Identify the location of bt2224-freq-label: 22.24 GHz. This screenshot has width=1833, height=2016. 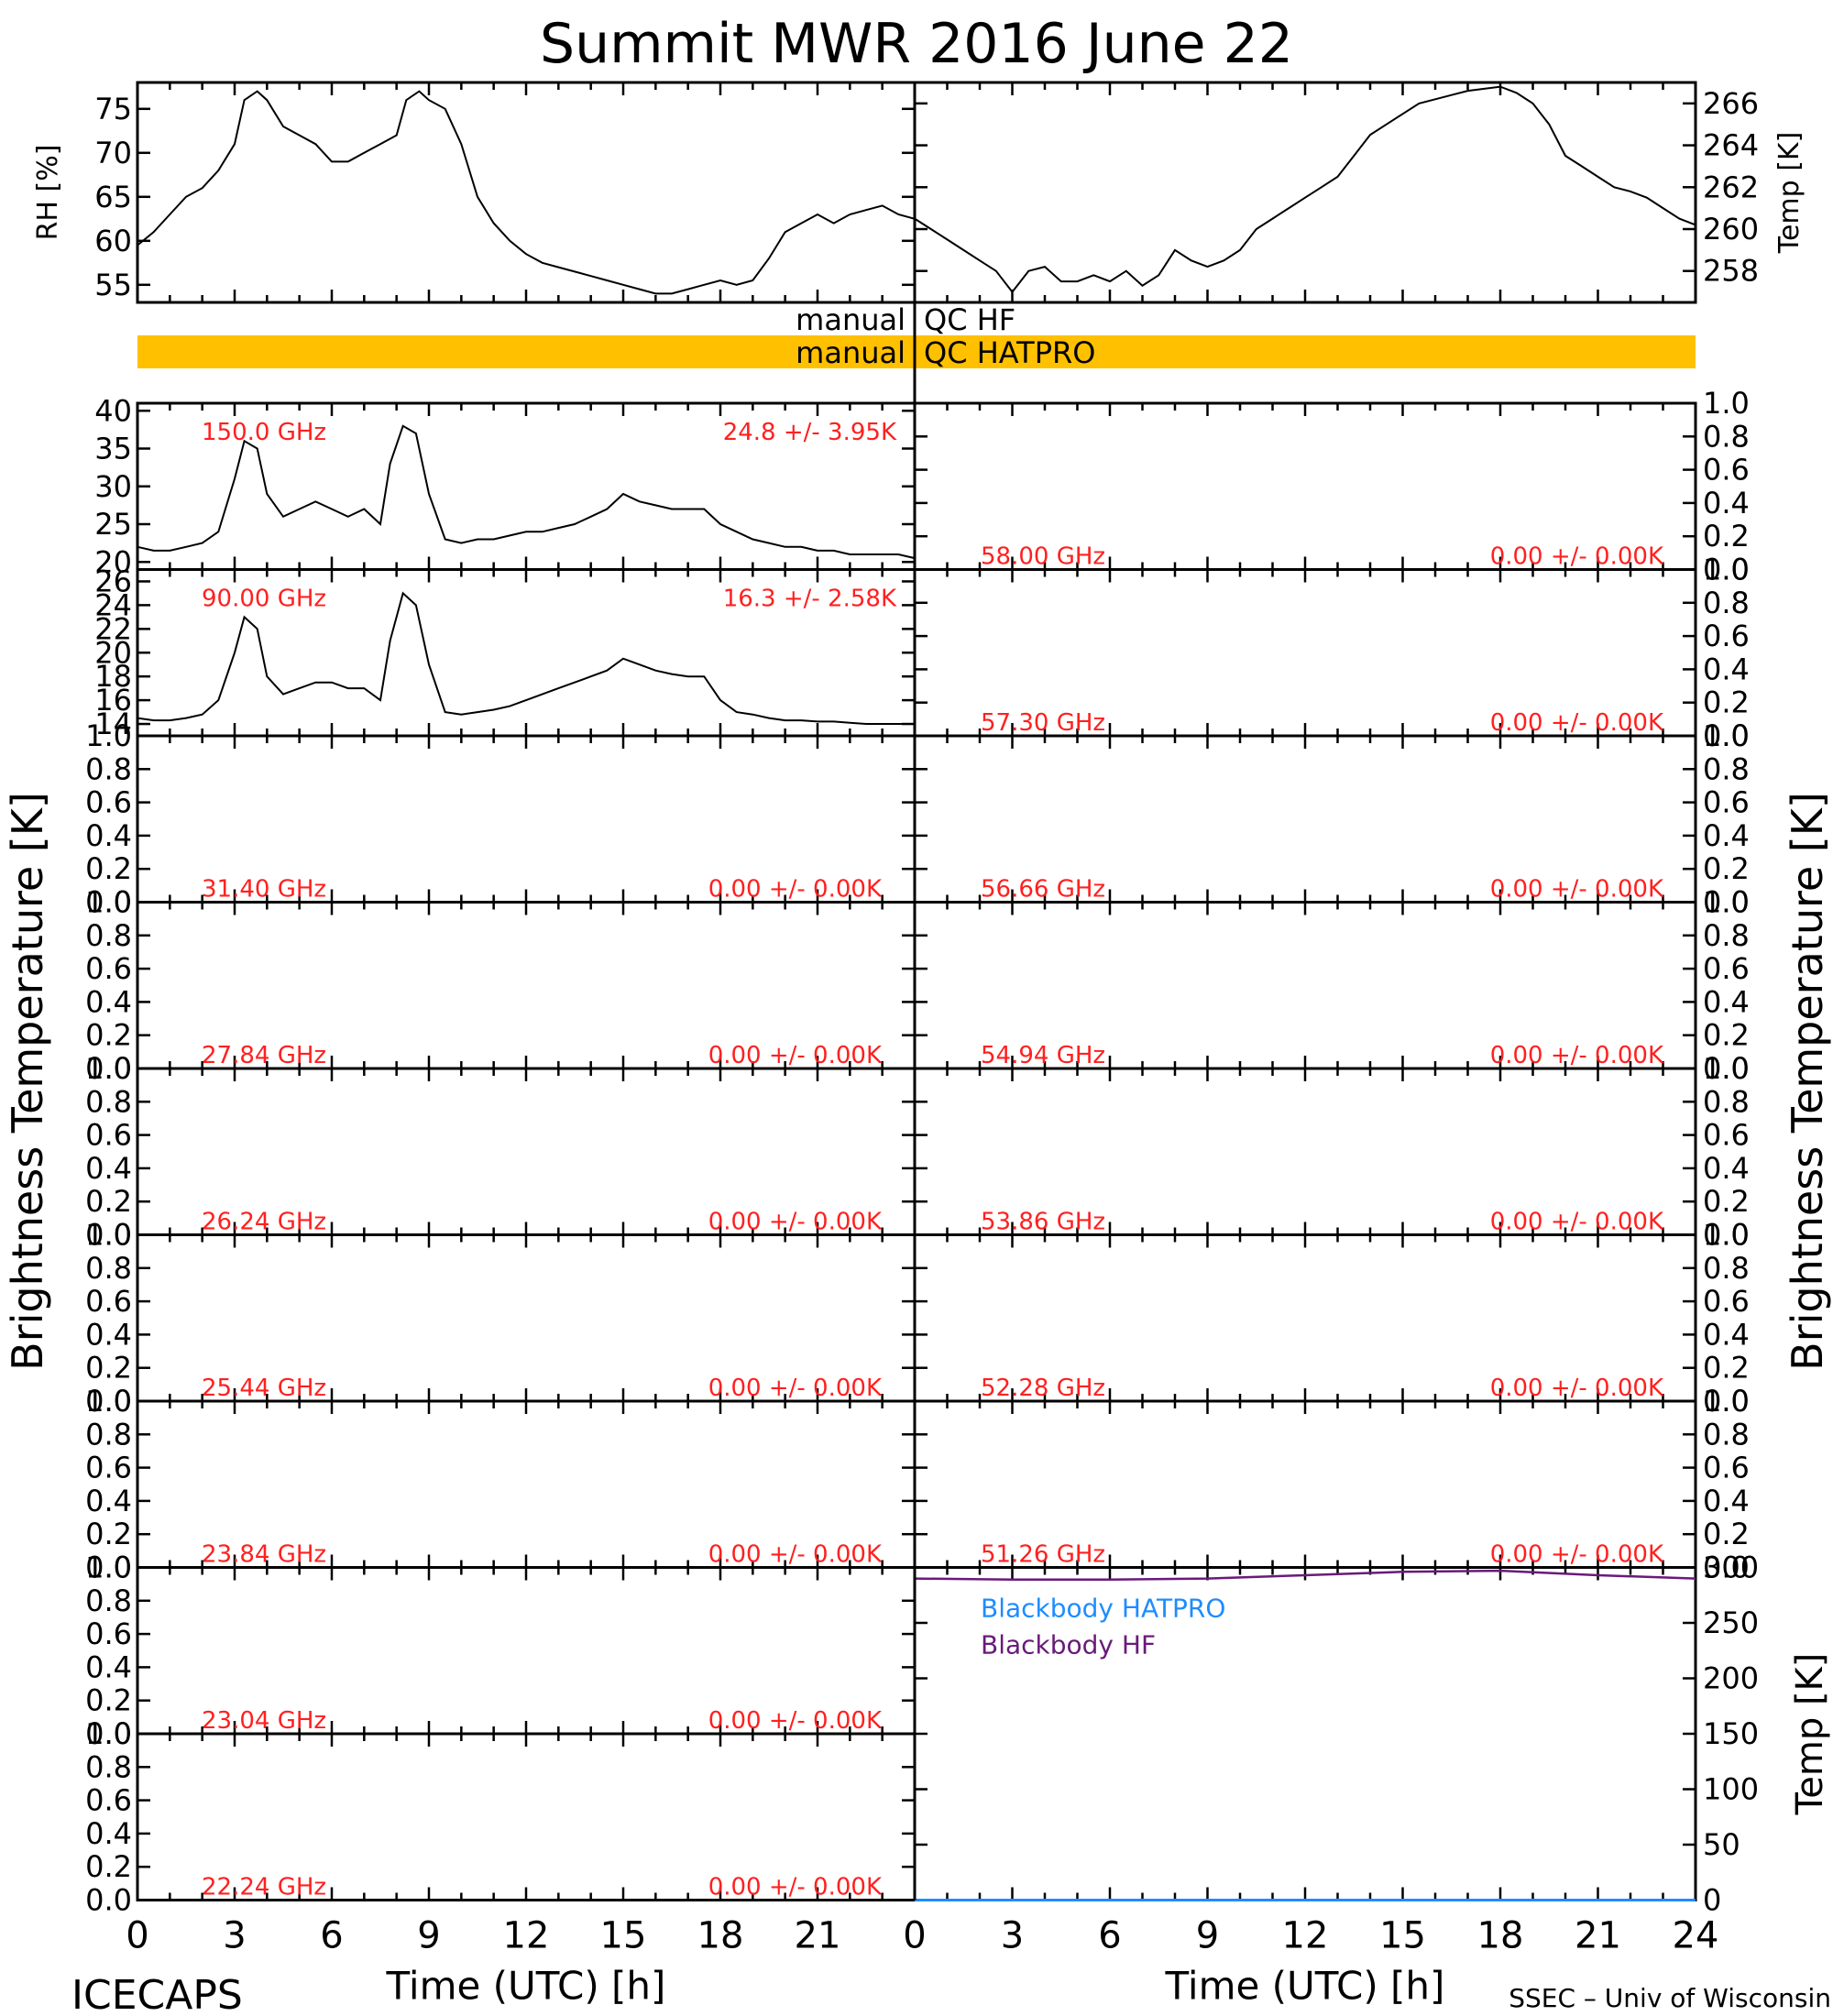
(264, 1887).